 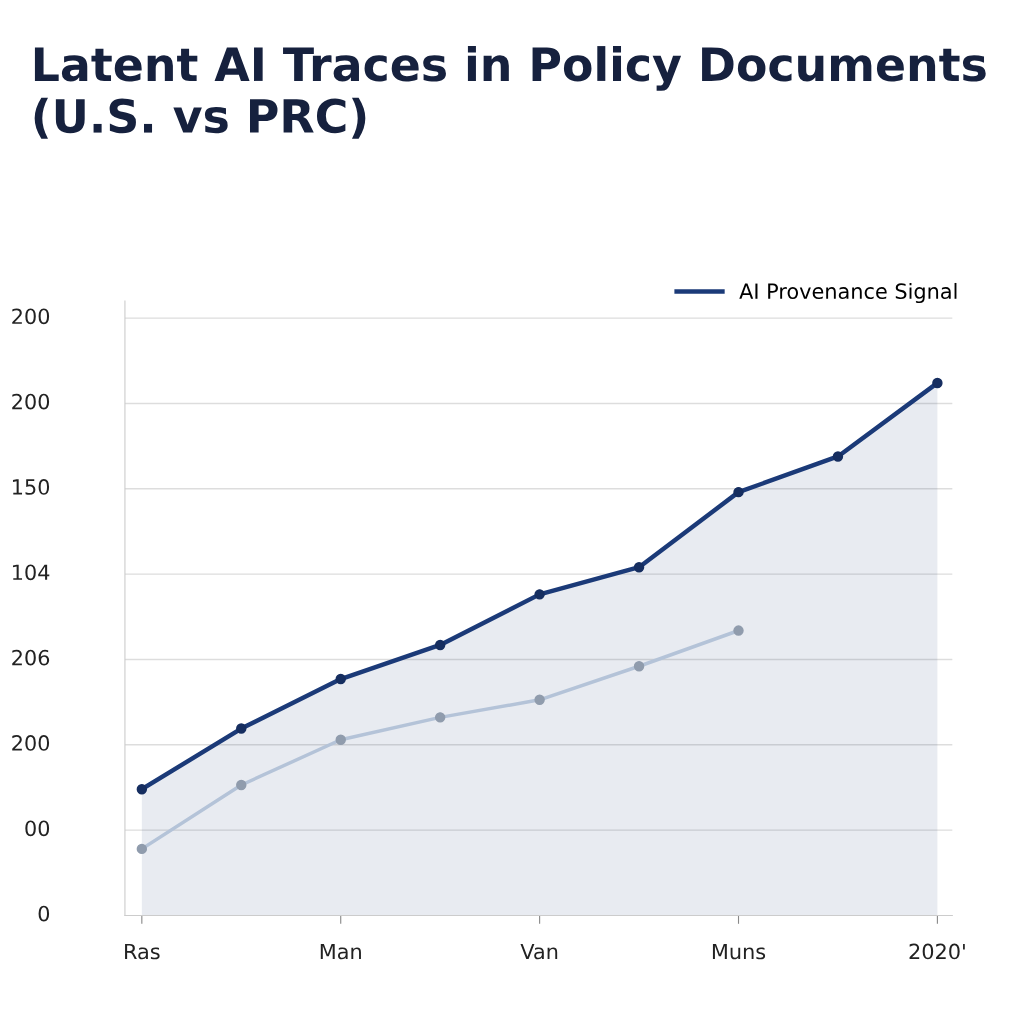 What do you see at coordinates (37, 828) in the screenshot?
I see `text: 00` at bounding box center [37, 828].